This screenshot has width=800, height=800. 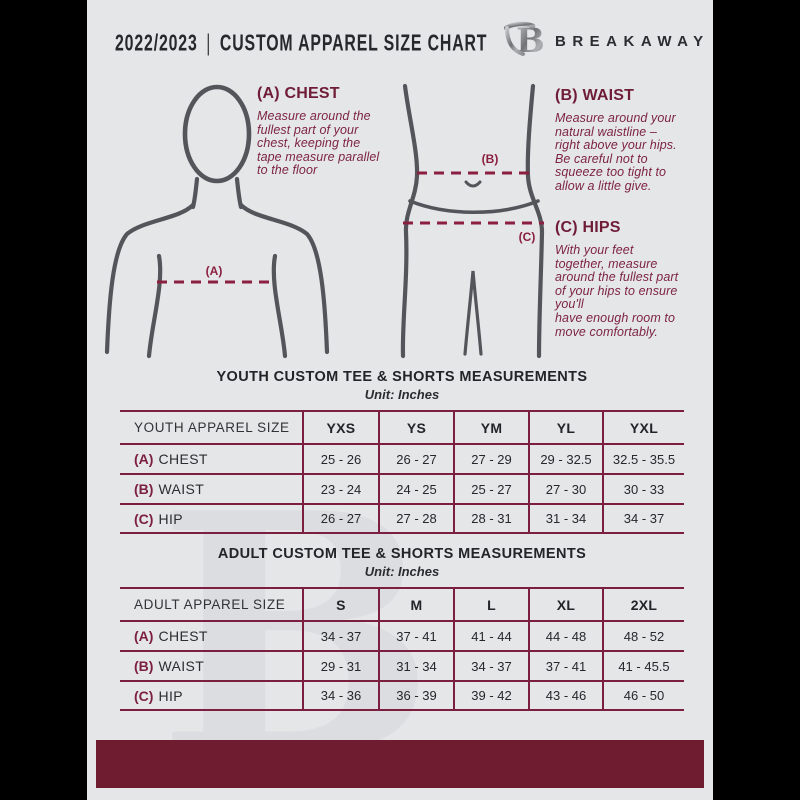 What do you see at coordinates (156, 42) in the screenshot?
I see `season-label: 2022/2023` at bounding box center [156, 42].